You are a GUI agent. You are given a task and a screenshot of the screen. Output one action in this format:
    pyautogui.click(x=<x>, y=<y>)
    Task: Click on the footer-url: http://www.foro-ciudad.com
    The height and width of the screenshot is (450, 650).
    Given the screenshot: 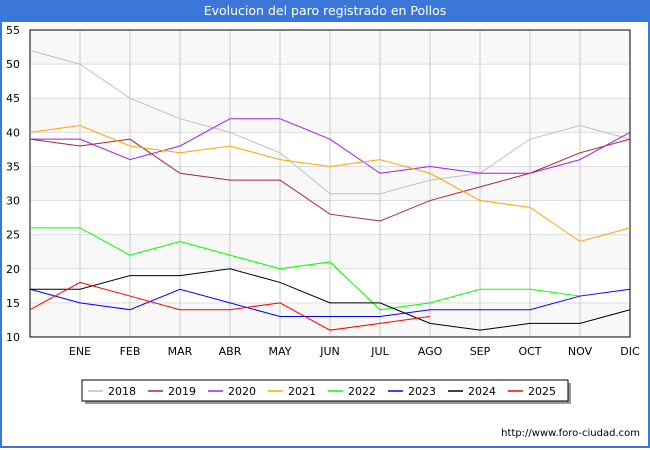 What is the action you would take?
    pyautogui.click(x=570, y=433)
    